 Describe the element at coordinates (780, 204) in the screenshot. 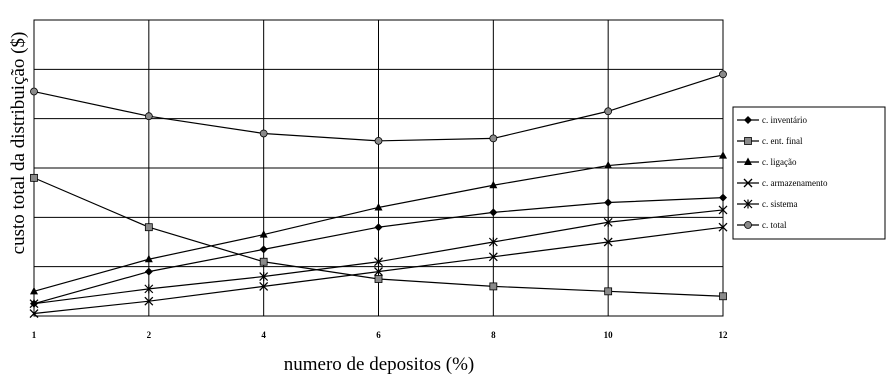

I see `legend-label: c. sistema` at that location.